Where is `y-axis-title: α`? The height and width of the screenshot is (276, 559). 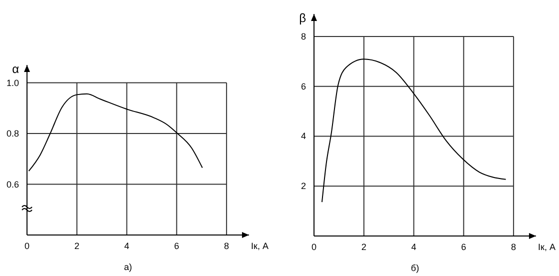 y-axis-title: α is located at coordinates (16, 69).